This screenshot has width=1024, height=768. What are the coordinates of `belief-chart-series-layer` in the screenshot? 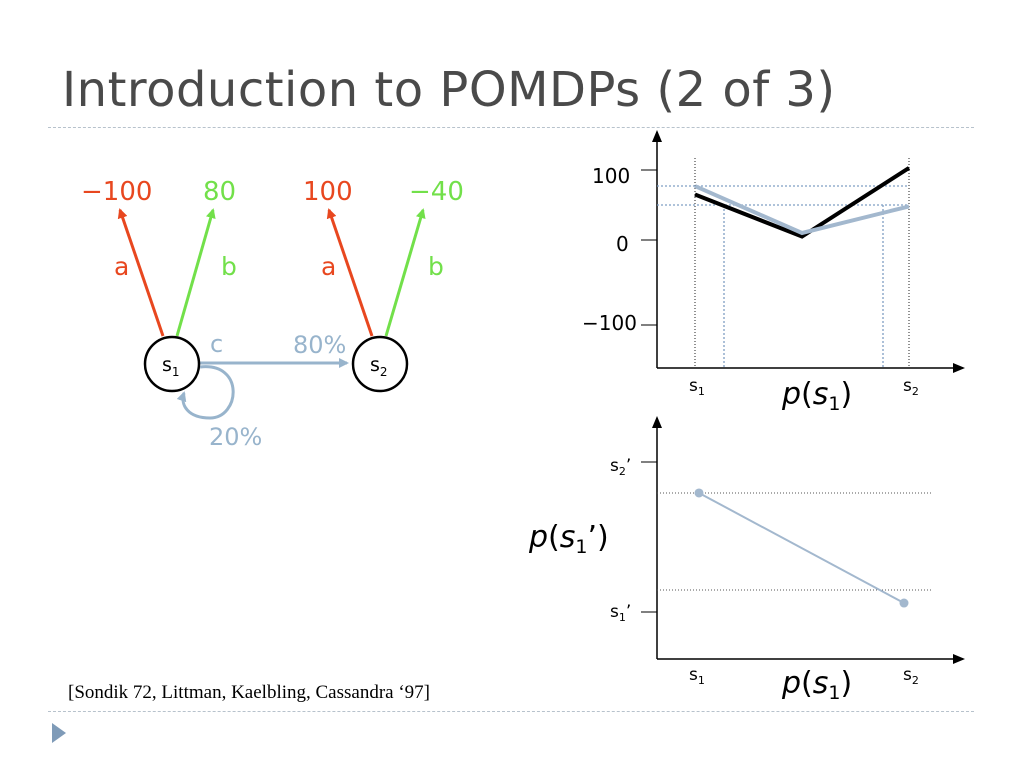 It's located at (801, 548).